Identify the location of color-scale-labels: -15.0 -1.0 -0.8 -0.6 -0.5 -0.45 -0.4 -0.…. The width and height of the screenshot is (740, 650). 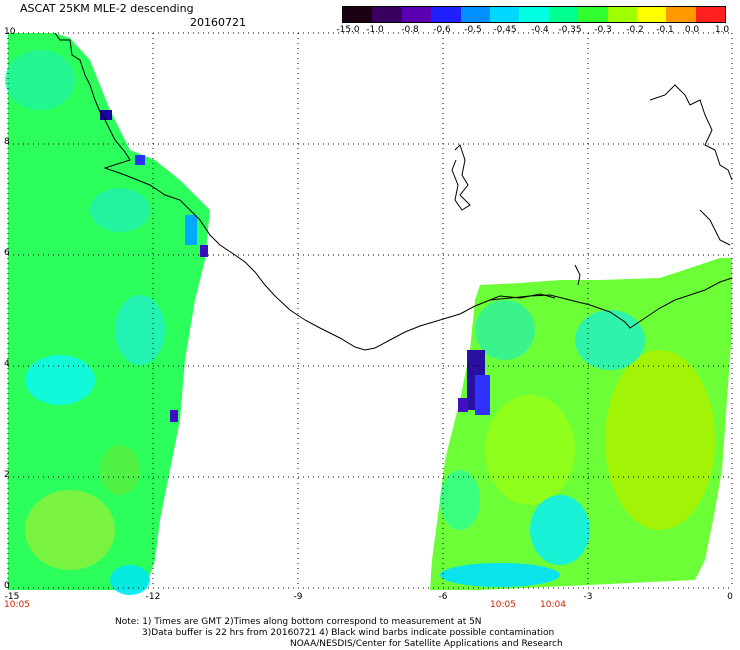
(535, 31).